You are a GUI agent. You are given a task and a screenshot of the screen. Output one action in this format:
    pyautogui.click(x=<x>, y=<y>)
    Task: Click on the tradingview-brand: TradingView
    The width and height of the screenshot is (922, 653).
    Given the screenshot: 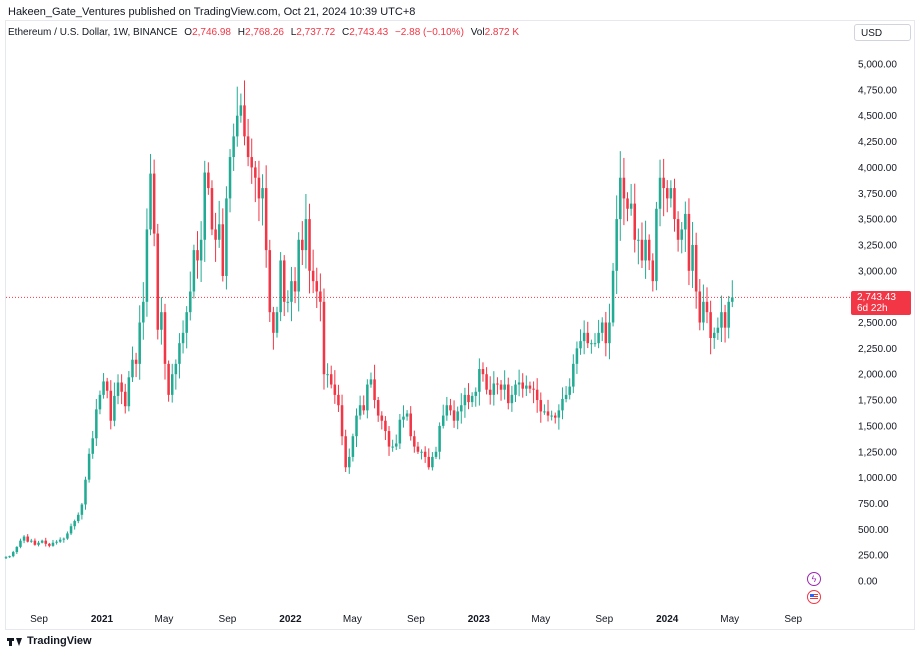 What is the action you would take?
    pyautogui.click(x=49, y=641)
    